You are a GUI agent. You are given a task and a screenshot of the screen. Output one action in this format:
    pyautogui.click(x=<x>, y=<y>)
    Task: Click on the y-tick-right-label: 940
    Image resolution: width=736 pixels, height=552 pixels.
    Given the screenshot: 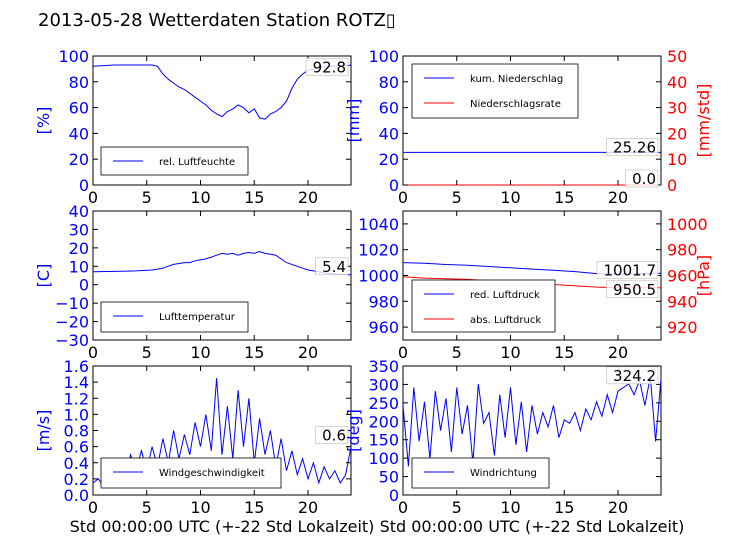 What is the action you would take?
    pyautogui.click(x=682, y=301)
    